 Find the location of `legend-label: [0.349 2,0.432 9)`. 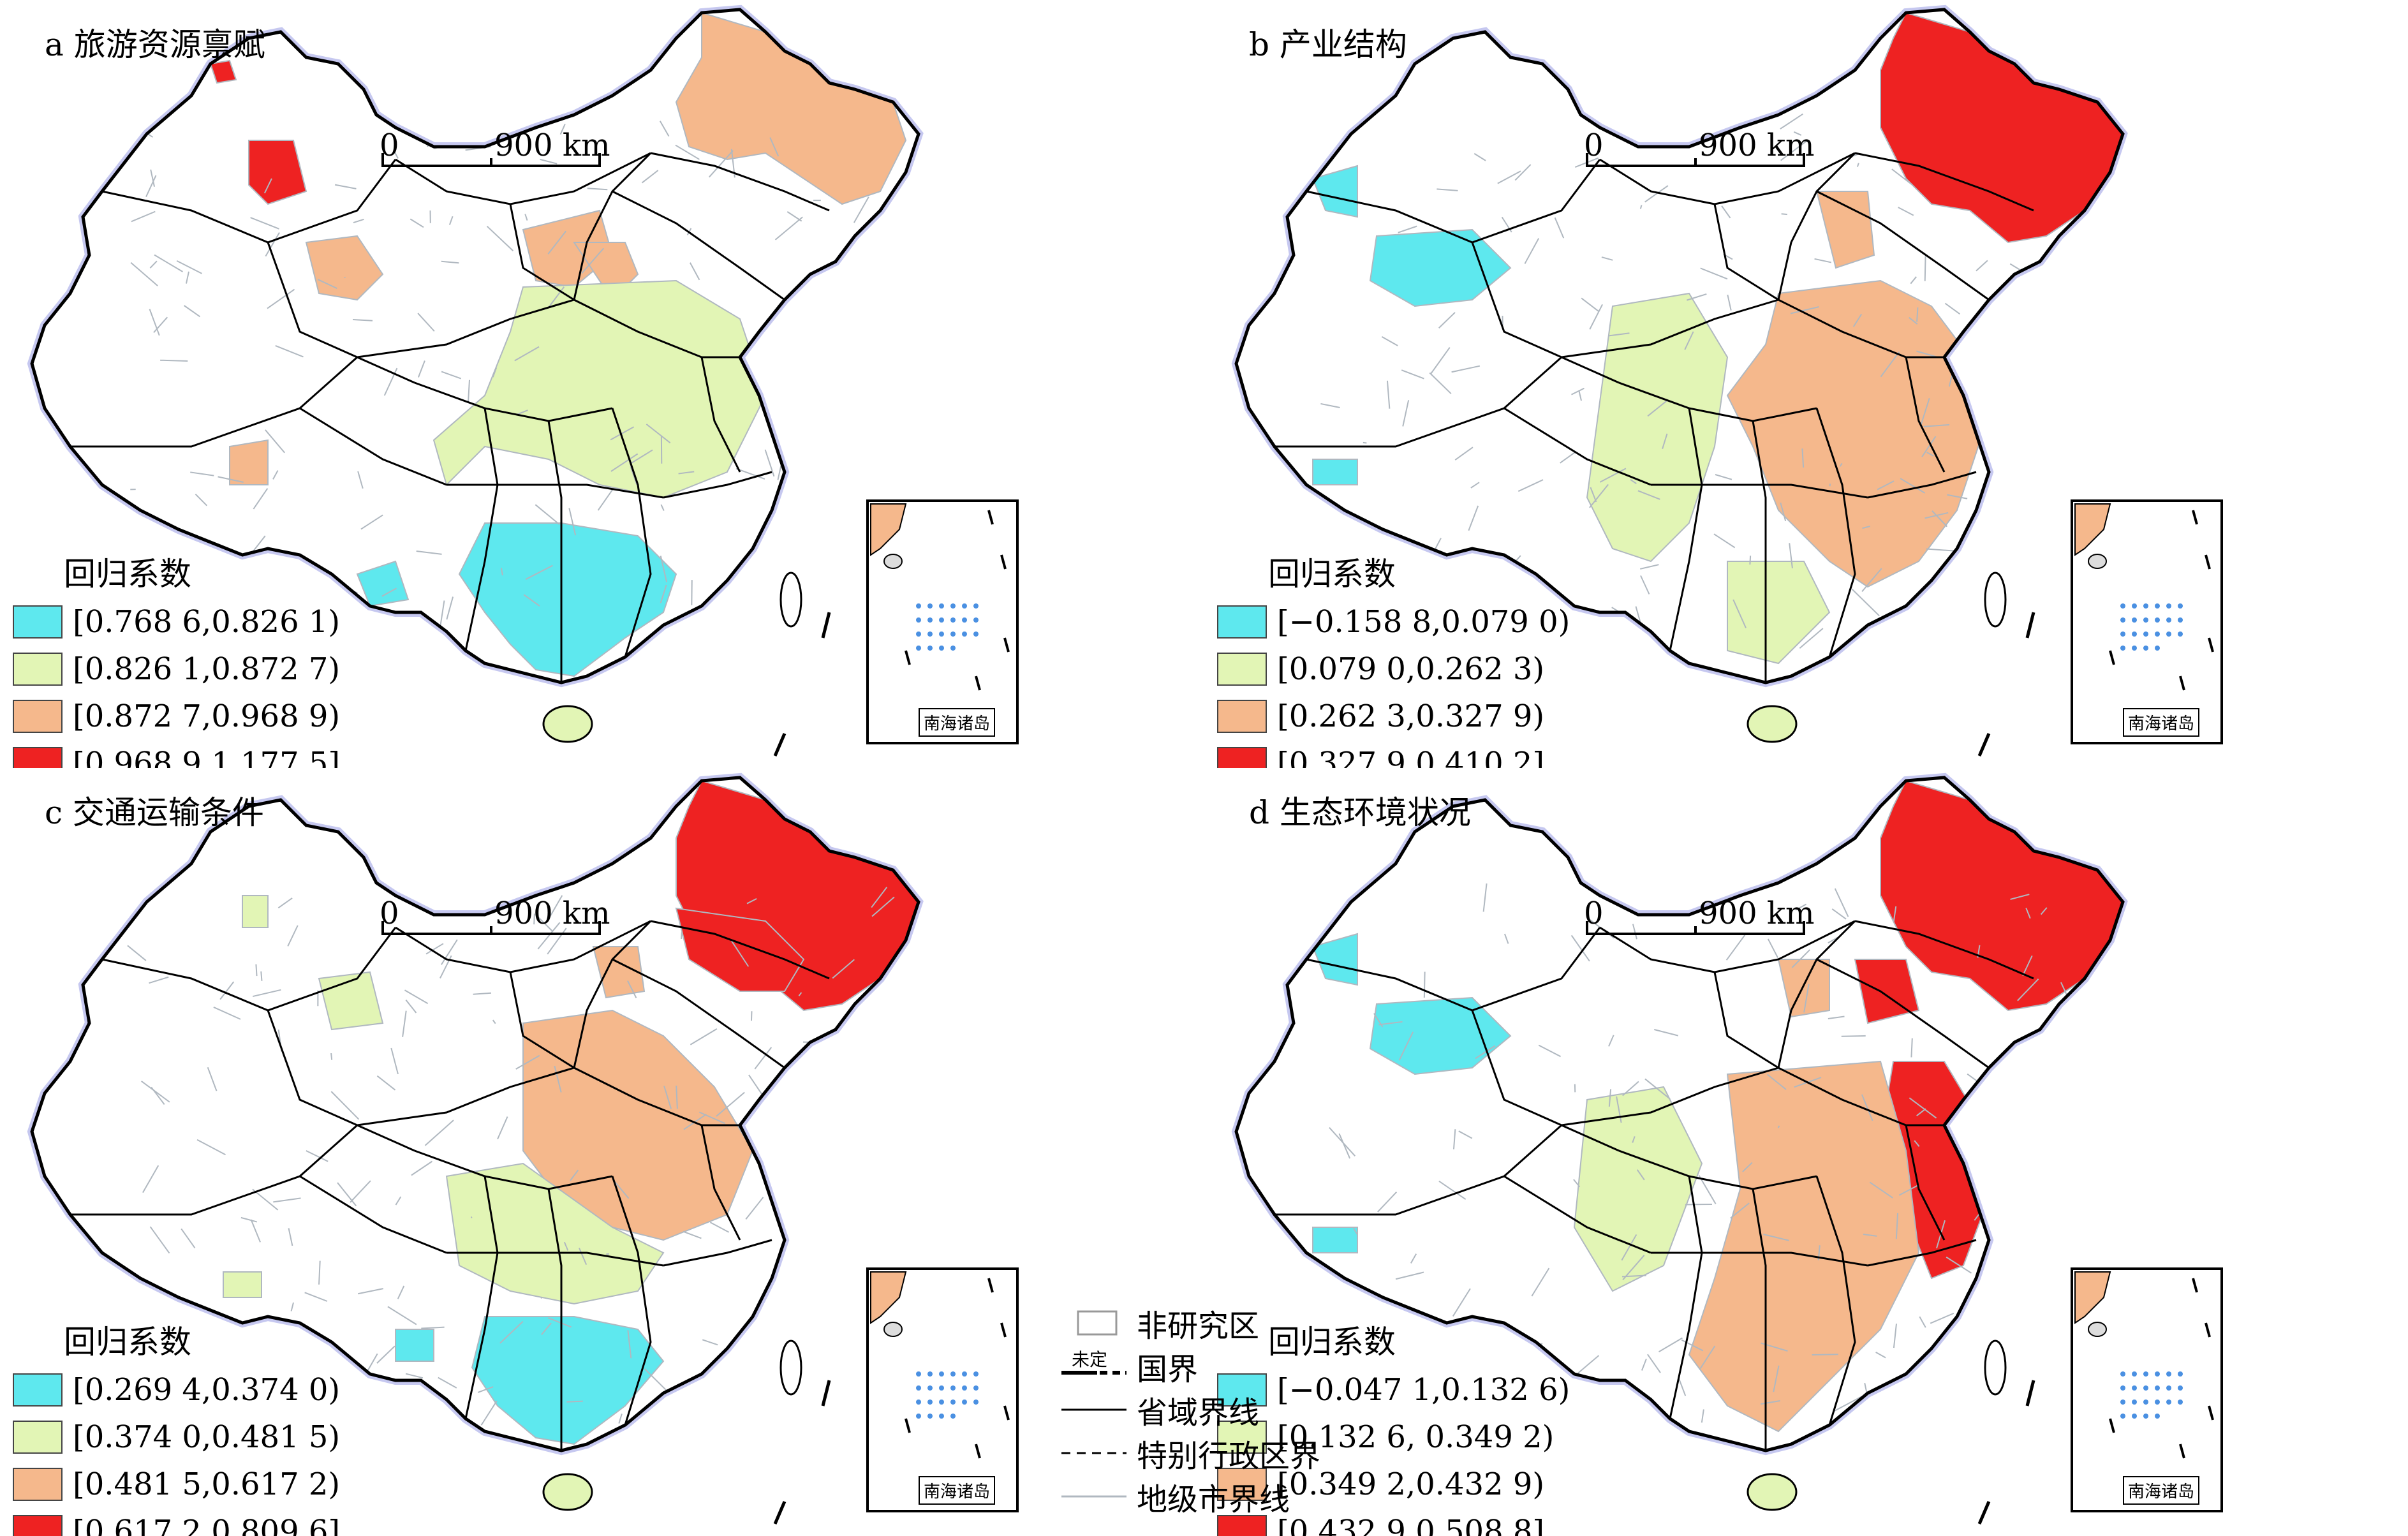

legend-label: [0.349 2,0.432 9) is located at coordinates (1411, 1484).